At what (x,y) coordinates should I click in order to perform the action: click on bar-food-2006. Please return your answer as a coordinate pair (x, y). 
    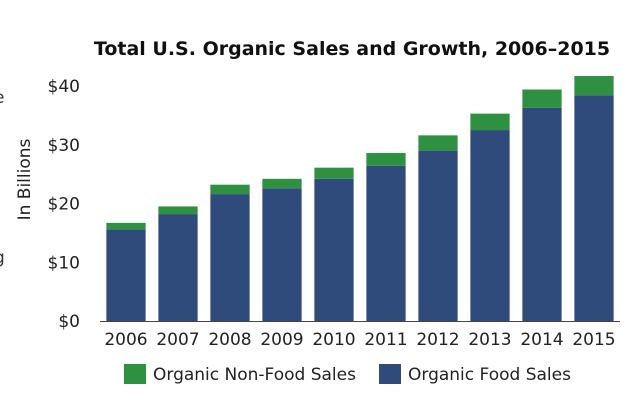
    Looking at the image, I should click on (126, 275).